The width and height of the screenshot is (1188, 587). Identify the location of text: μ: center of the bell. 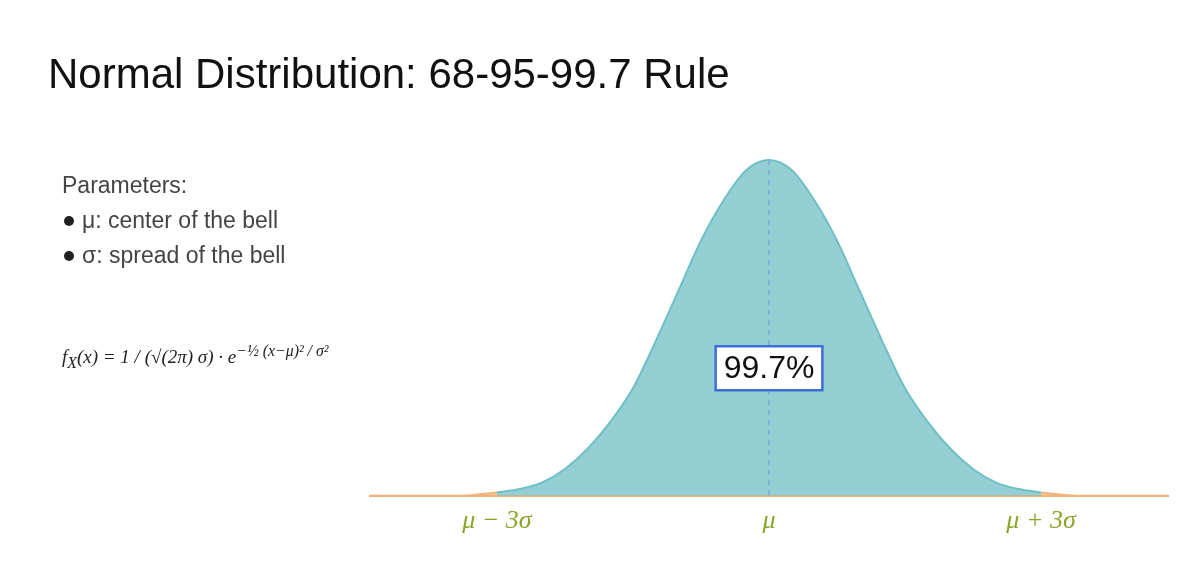
(180, 220).